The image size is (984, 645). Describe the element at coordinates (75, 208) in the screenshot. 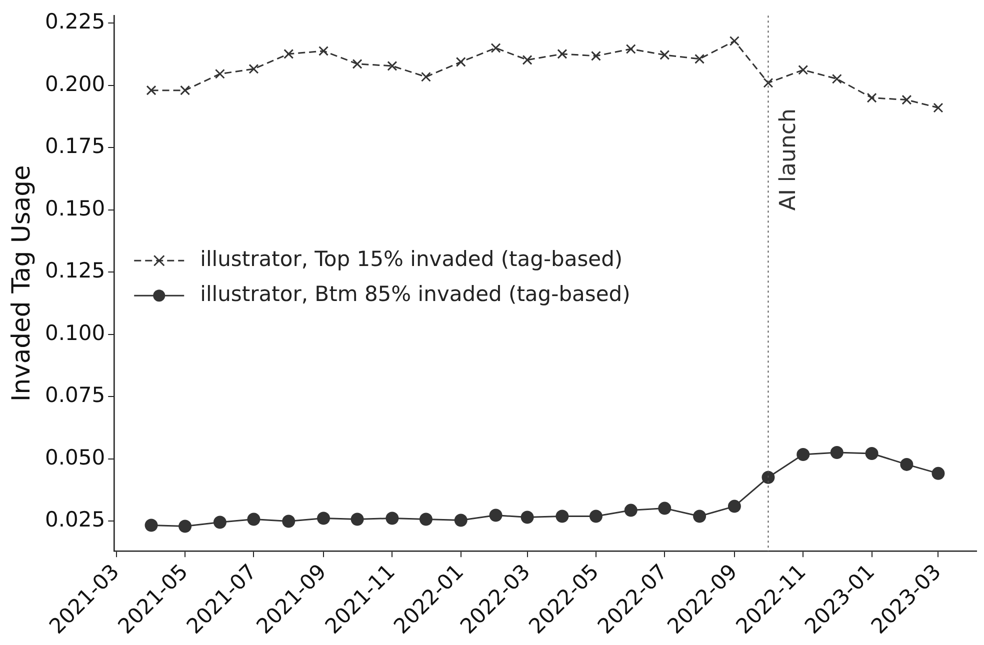

I see `y-tick-label: 0.150` at that location.